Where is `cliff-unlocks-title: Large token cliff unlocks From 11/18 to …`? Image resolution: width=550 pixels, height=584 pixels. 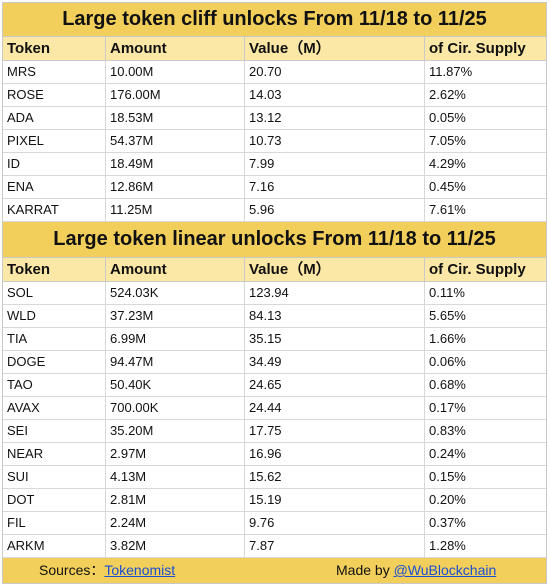
cliff-unlocks-title: Large token cliff unlocks From 11/18 to … is located at coordinates (274, 20).